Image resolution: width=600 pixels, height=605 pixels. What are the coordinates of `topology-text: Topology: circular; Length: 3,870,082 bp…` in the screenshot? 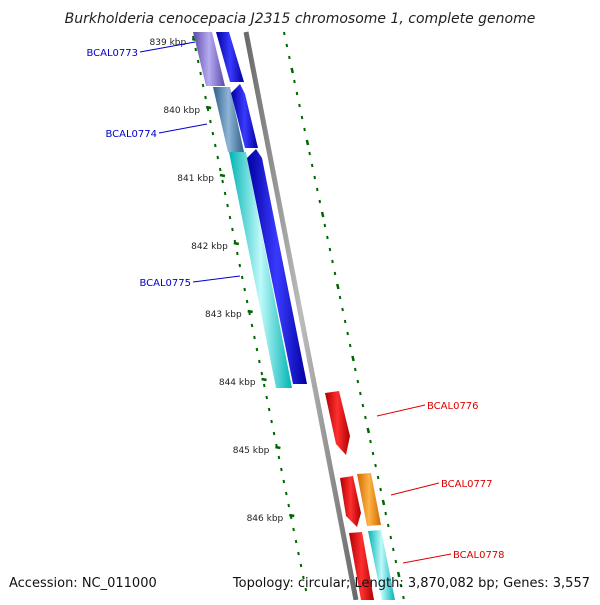 It's located at (411, 583).